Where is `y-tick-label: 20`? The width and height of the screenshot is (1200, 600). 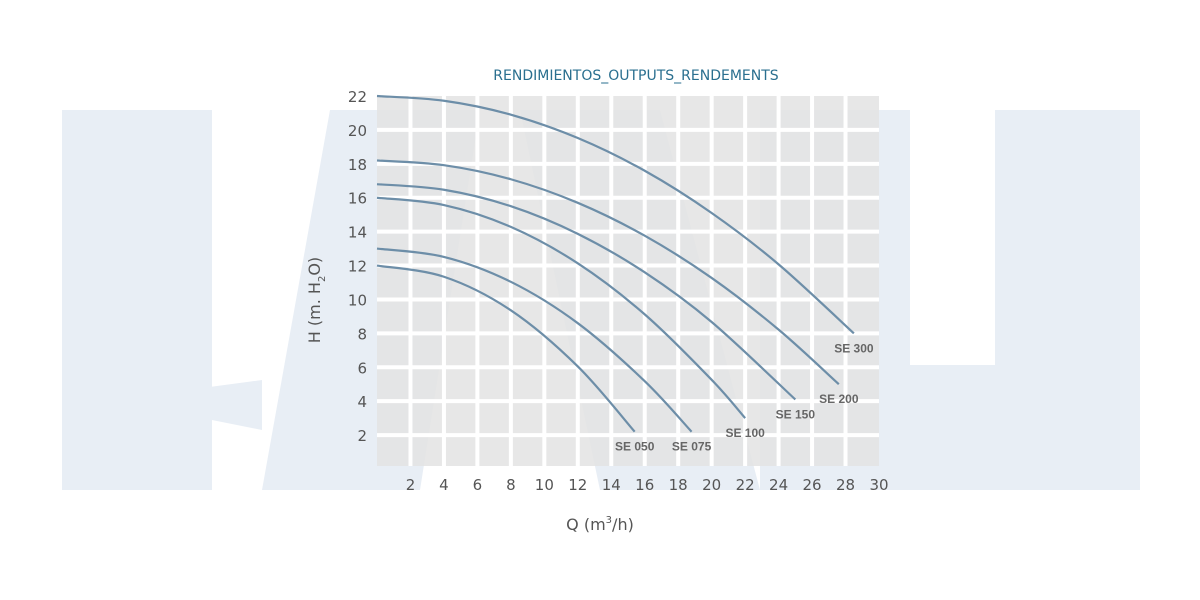
y-tick-label: 20 is located at coordinates (357, 131).